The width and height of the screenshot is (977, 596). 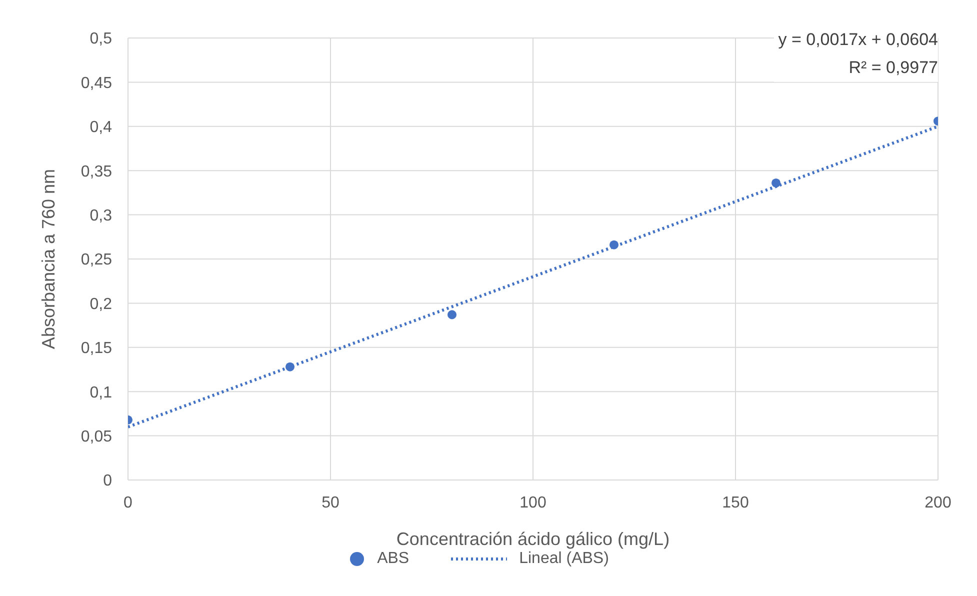 I want to click on x-tick-label: 50, so click(x=331, y=503).